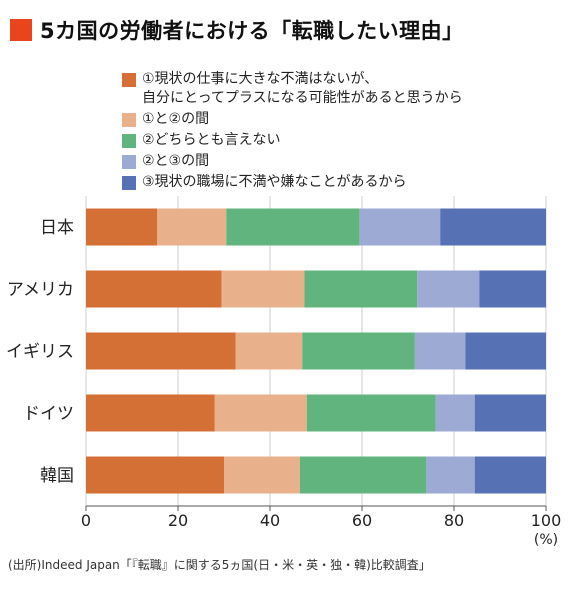  Describe the element at coordinates (252, 31) in the screenshot. I see `chart-title-text: 5カ国の労働者における「転職したい理由」` at that location.